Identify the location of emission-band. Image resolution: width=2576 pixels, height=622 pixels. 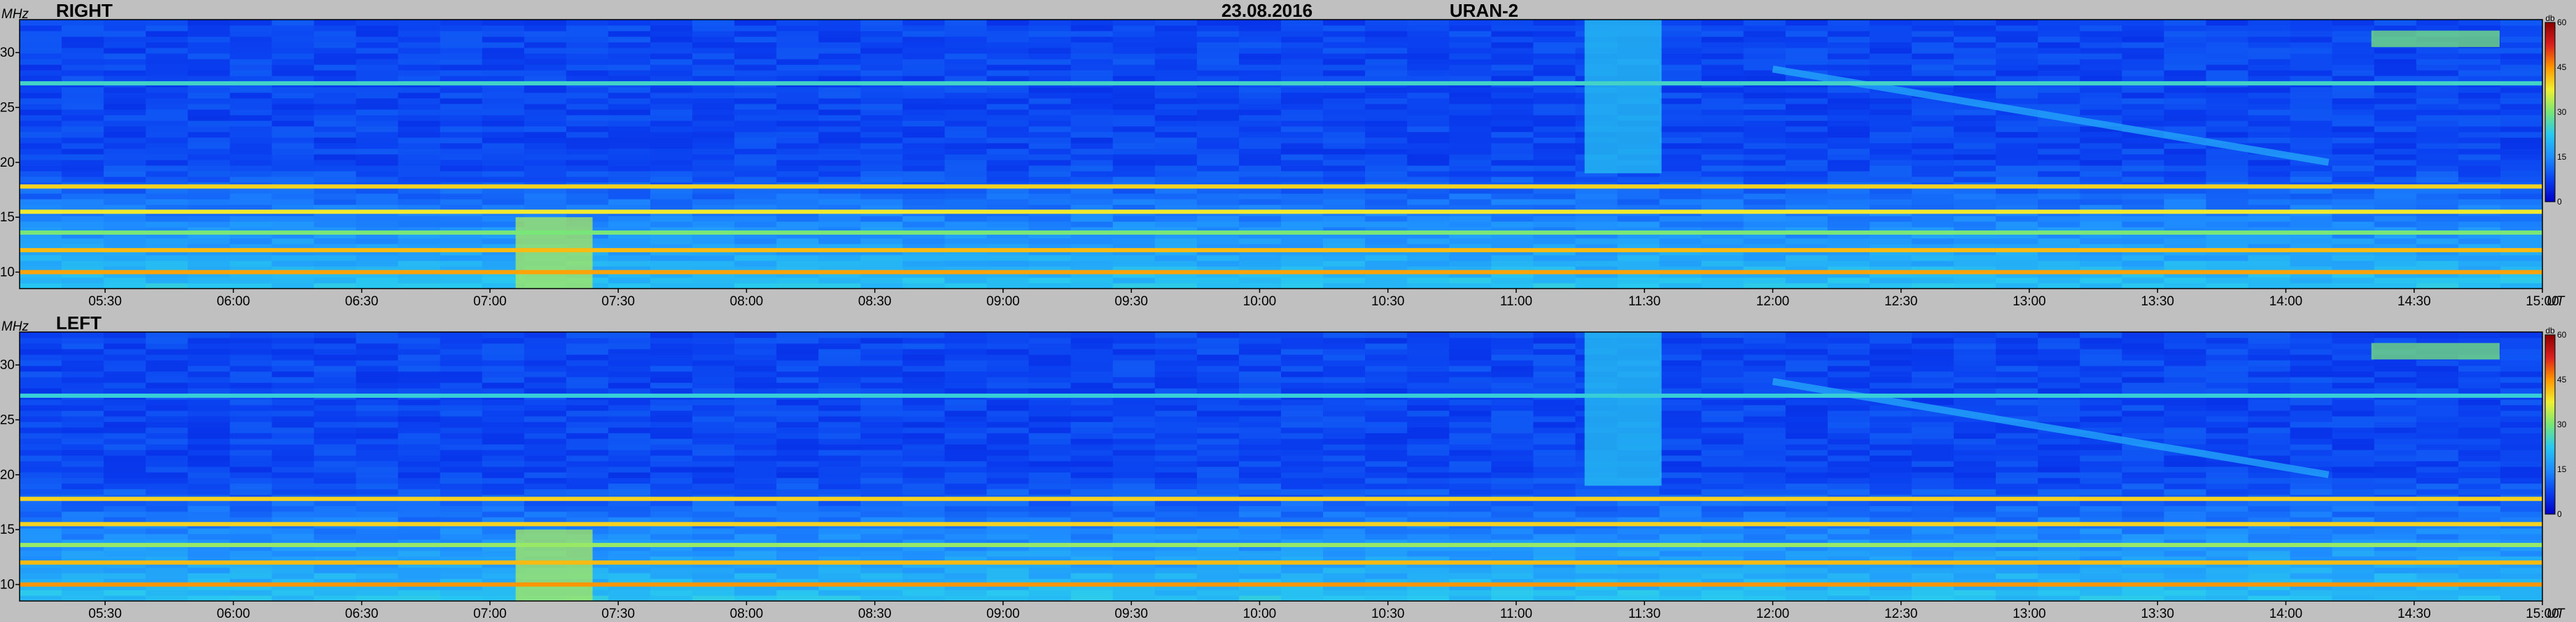
(1281, 232).